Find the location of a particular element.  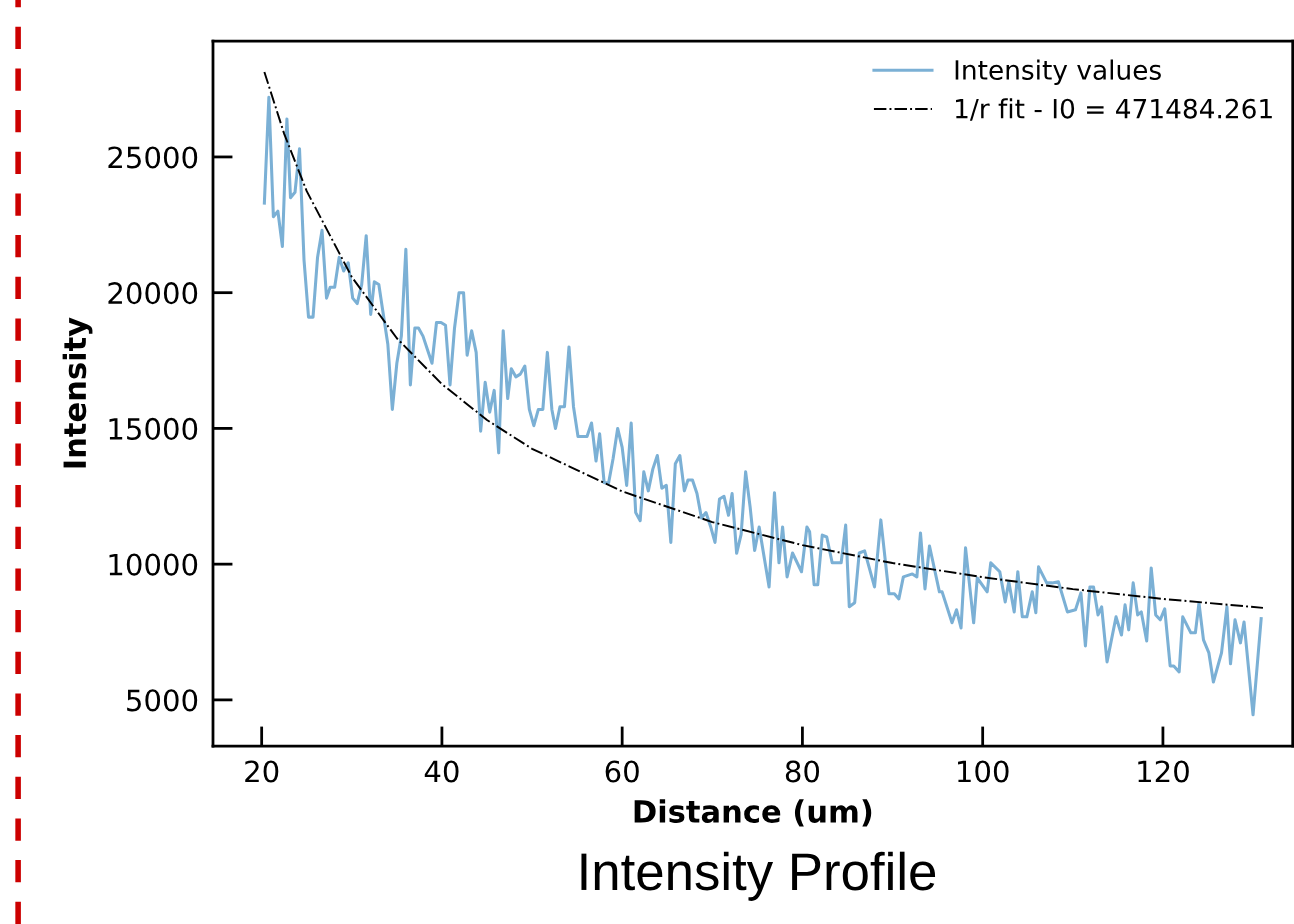

x-tick-label: 80 is located at coordinates (802, 771).